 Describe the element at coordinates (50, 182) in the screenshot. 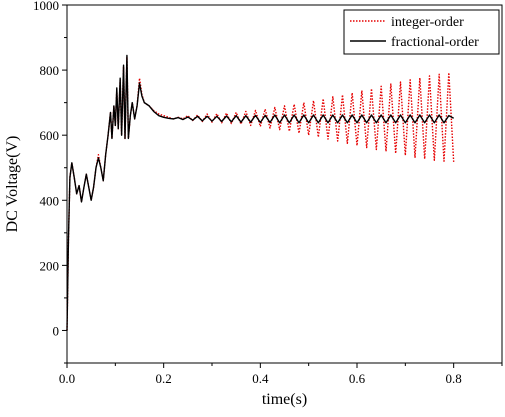

I see `y-axis-ticks: 0 200 400 600 800 1000` at that location.